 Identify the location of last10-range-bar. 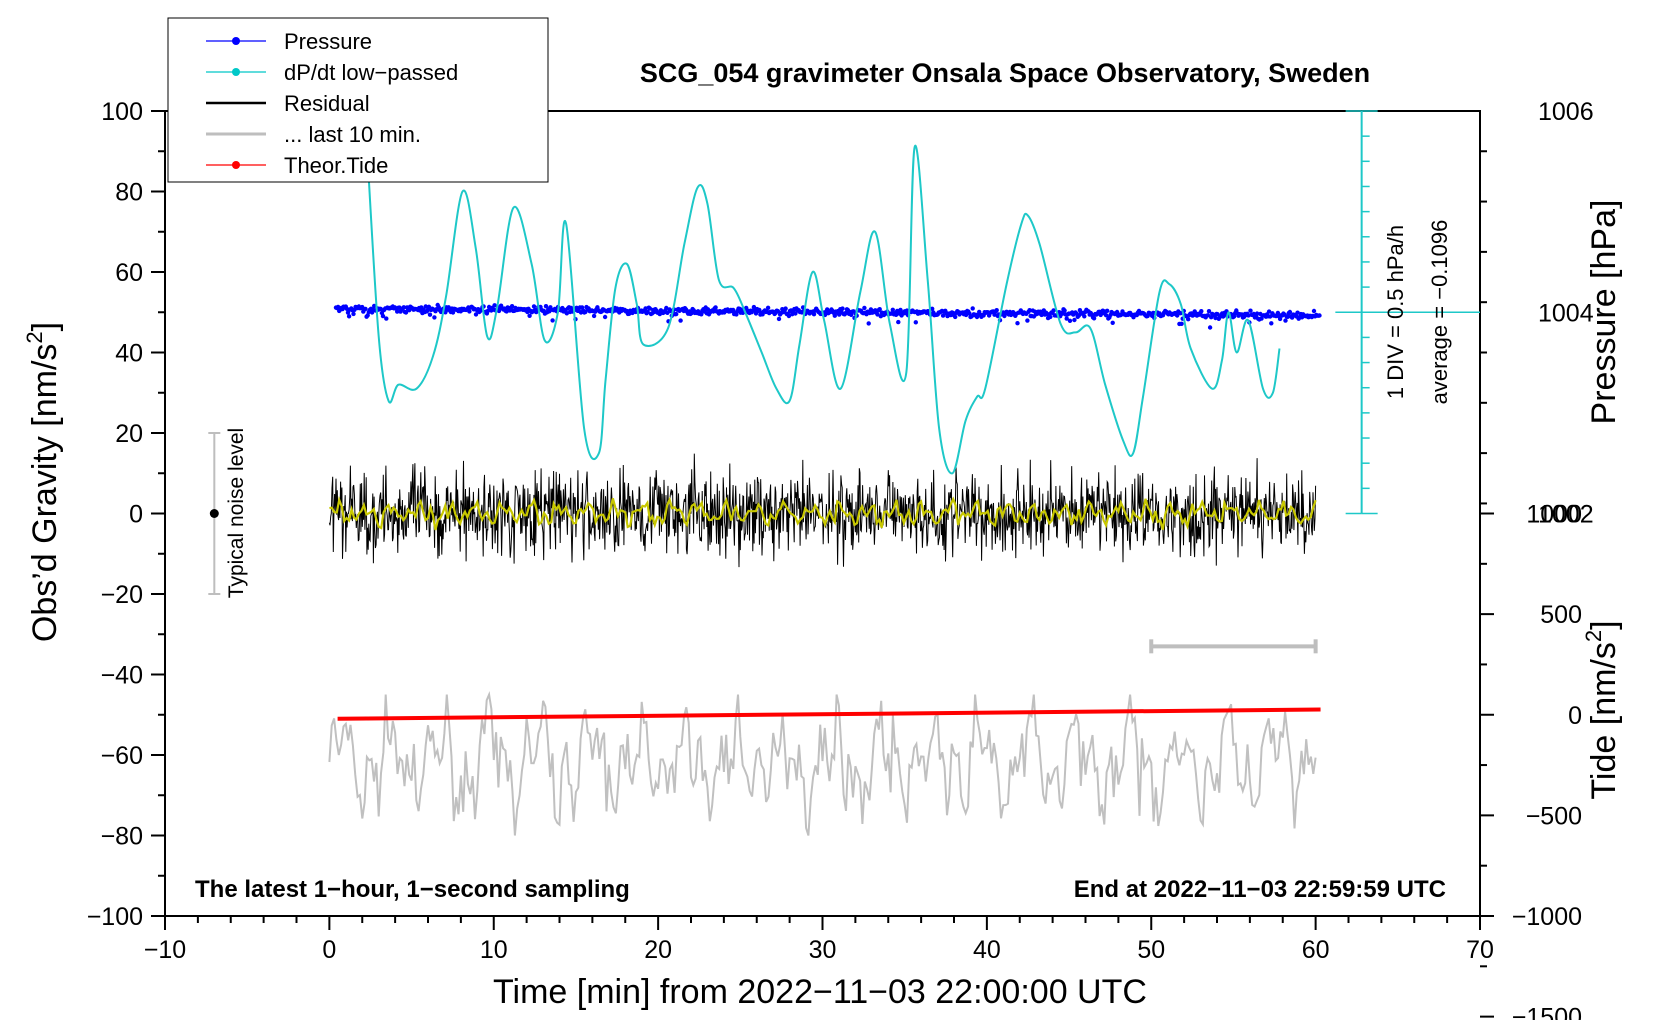
(1233, 646).